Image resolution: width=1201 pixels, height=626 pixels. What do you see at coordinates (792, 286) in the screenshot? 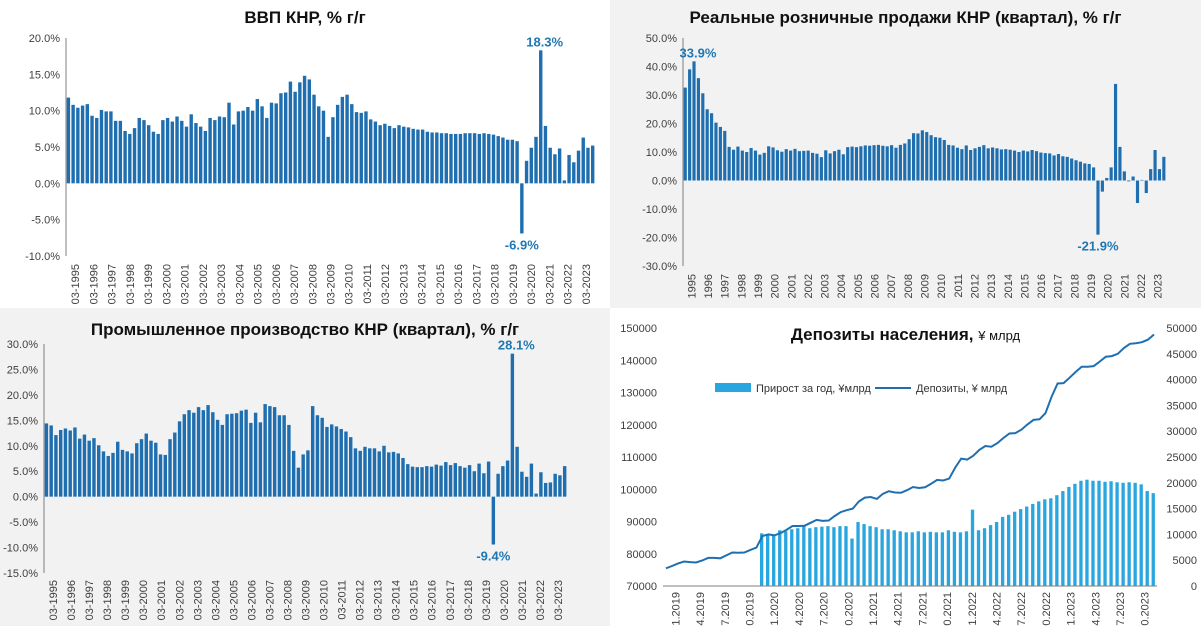
I see `retail-x-tick: 2001` at bounding box center [792, 286].